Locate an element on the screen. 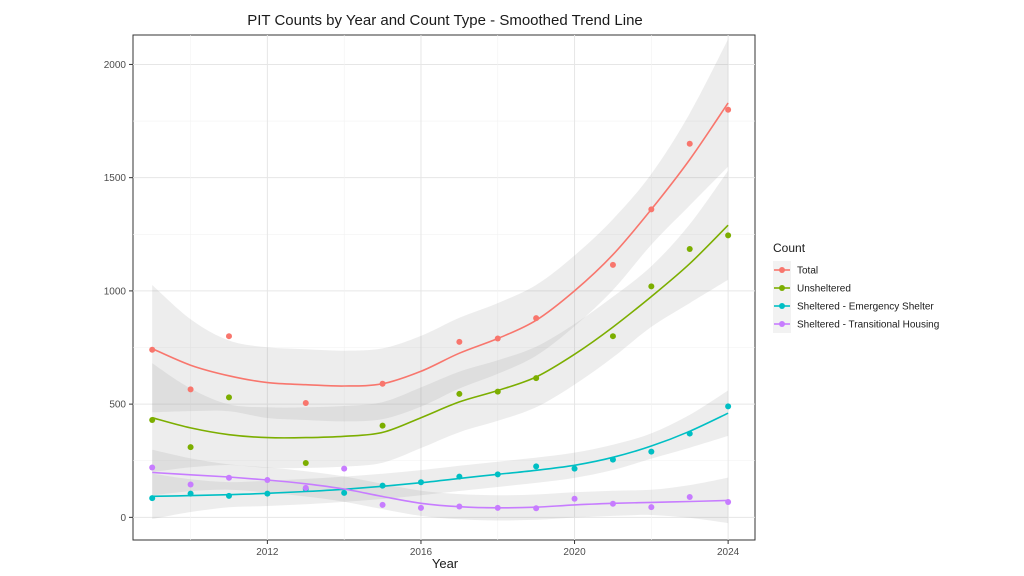 The height and width of the screenshot is (576, 1024). x-tick-label: 2016 is located at coordinates (421, 552).